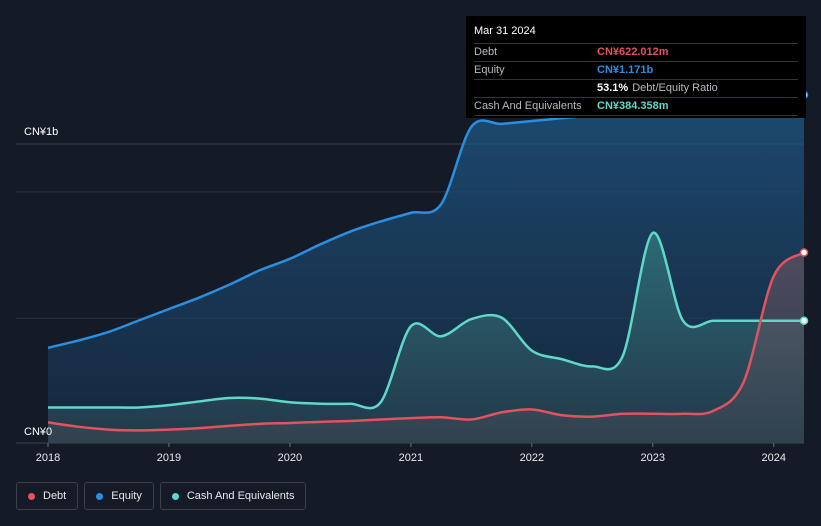  I want to click on y-tick-label: CN¥0, so click(38, 432).